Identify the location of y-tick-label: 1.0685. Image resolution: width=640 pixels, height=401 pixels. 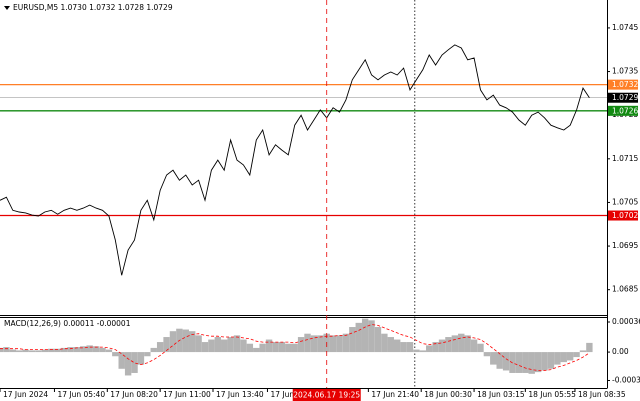
(625, 289).